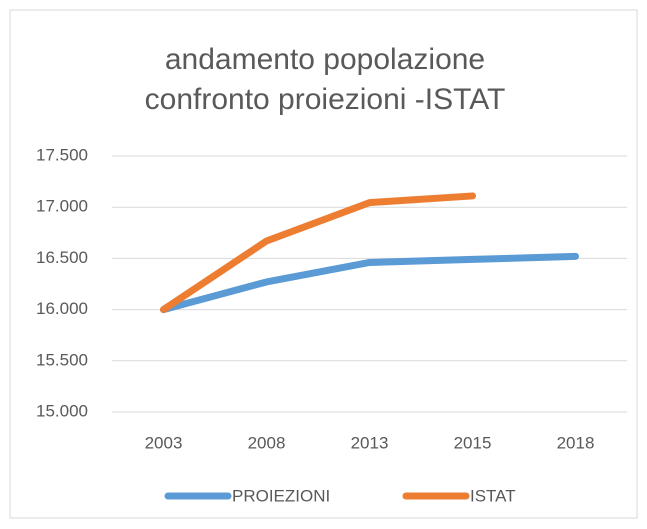 The width and height of the screenshot is (647, 529). What do you see at coordinates (62, 308) in the screenshot?
I see `y-tick-label: 16.000` at bounding box center [62, 308].